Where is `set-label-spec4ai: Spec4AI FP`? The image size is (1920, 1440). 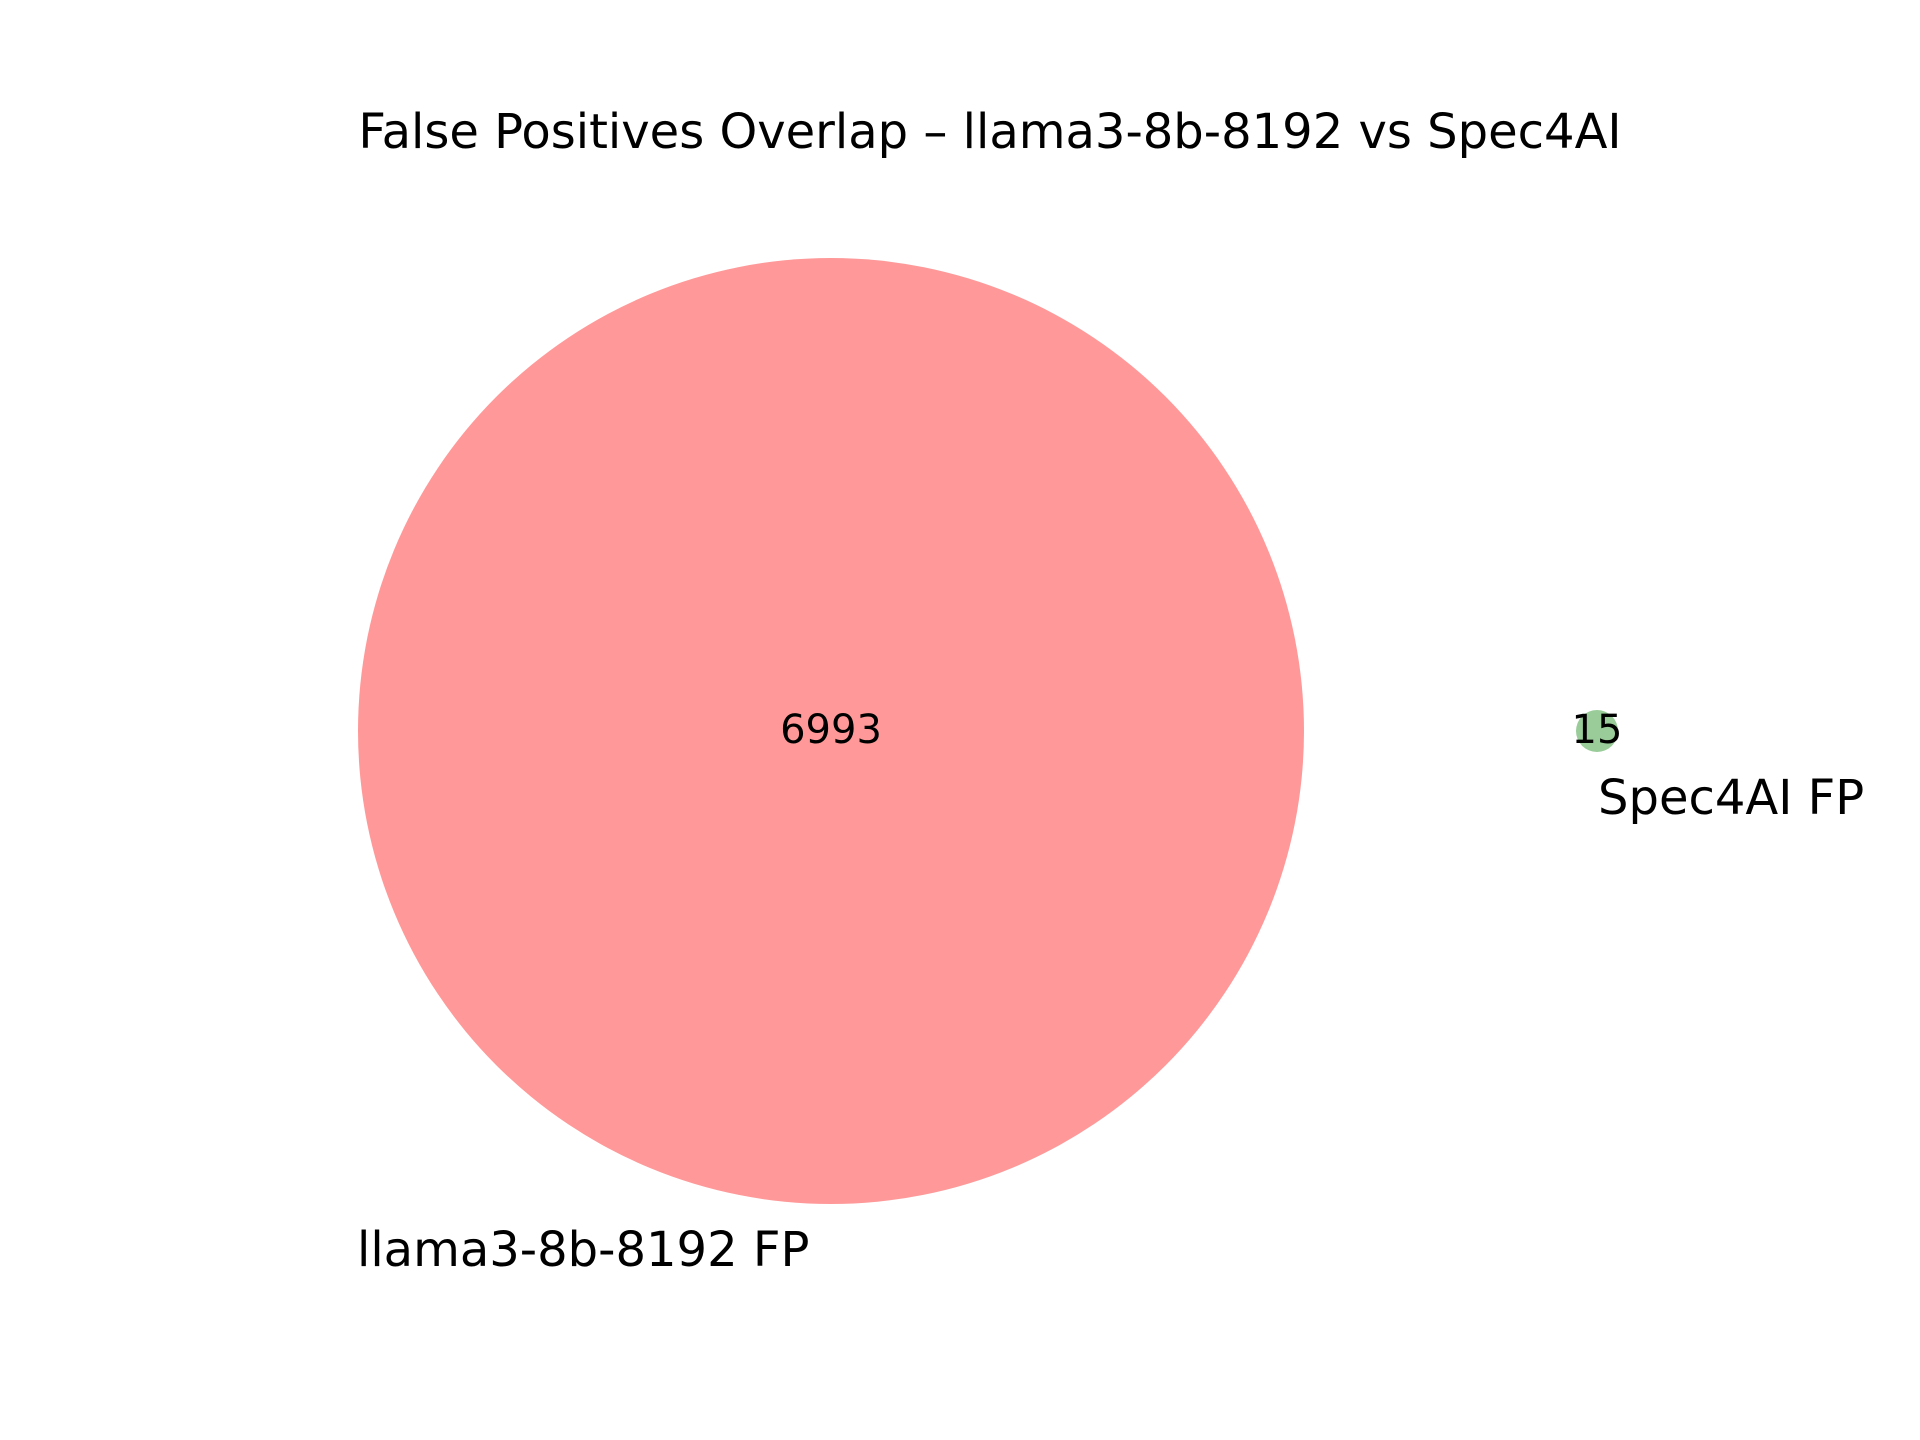 set-label-spec4ai: Spec4AI FP is located at coordinates (1731, 798).